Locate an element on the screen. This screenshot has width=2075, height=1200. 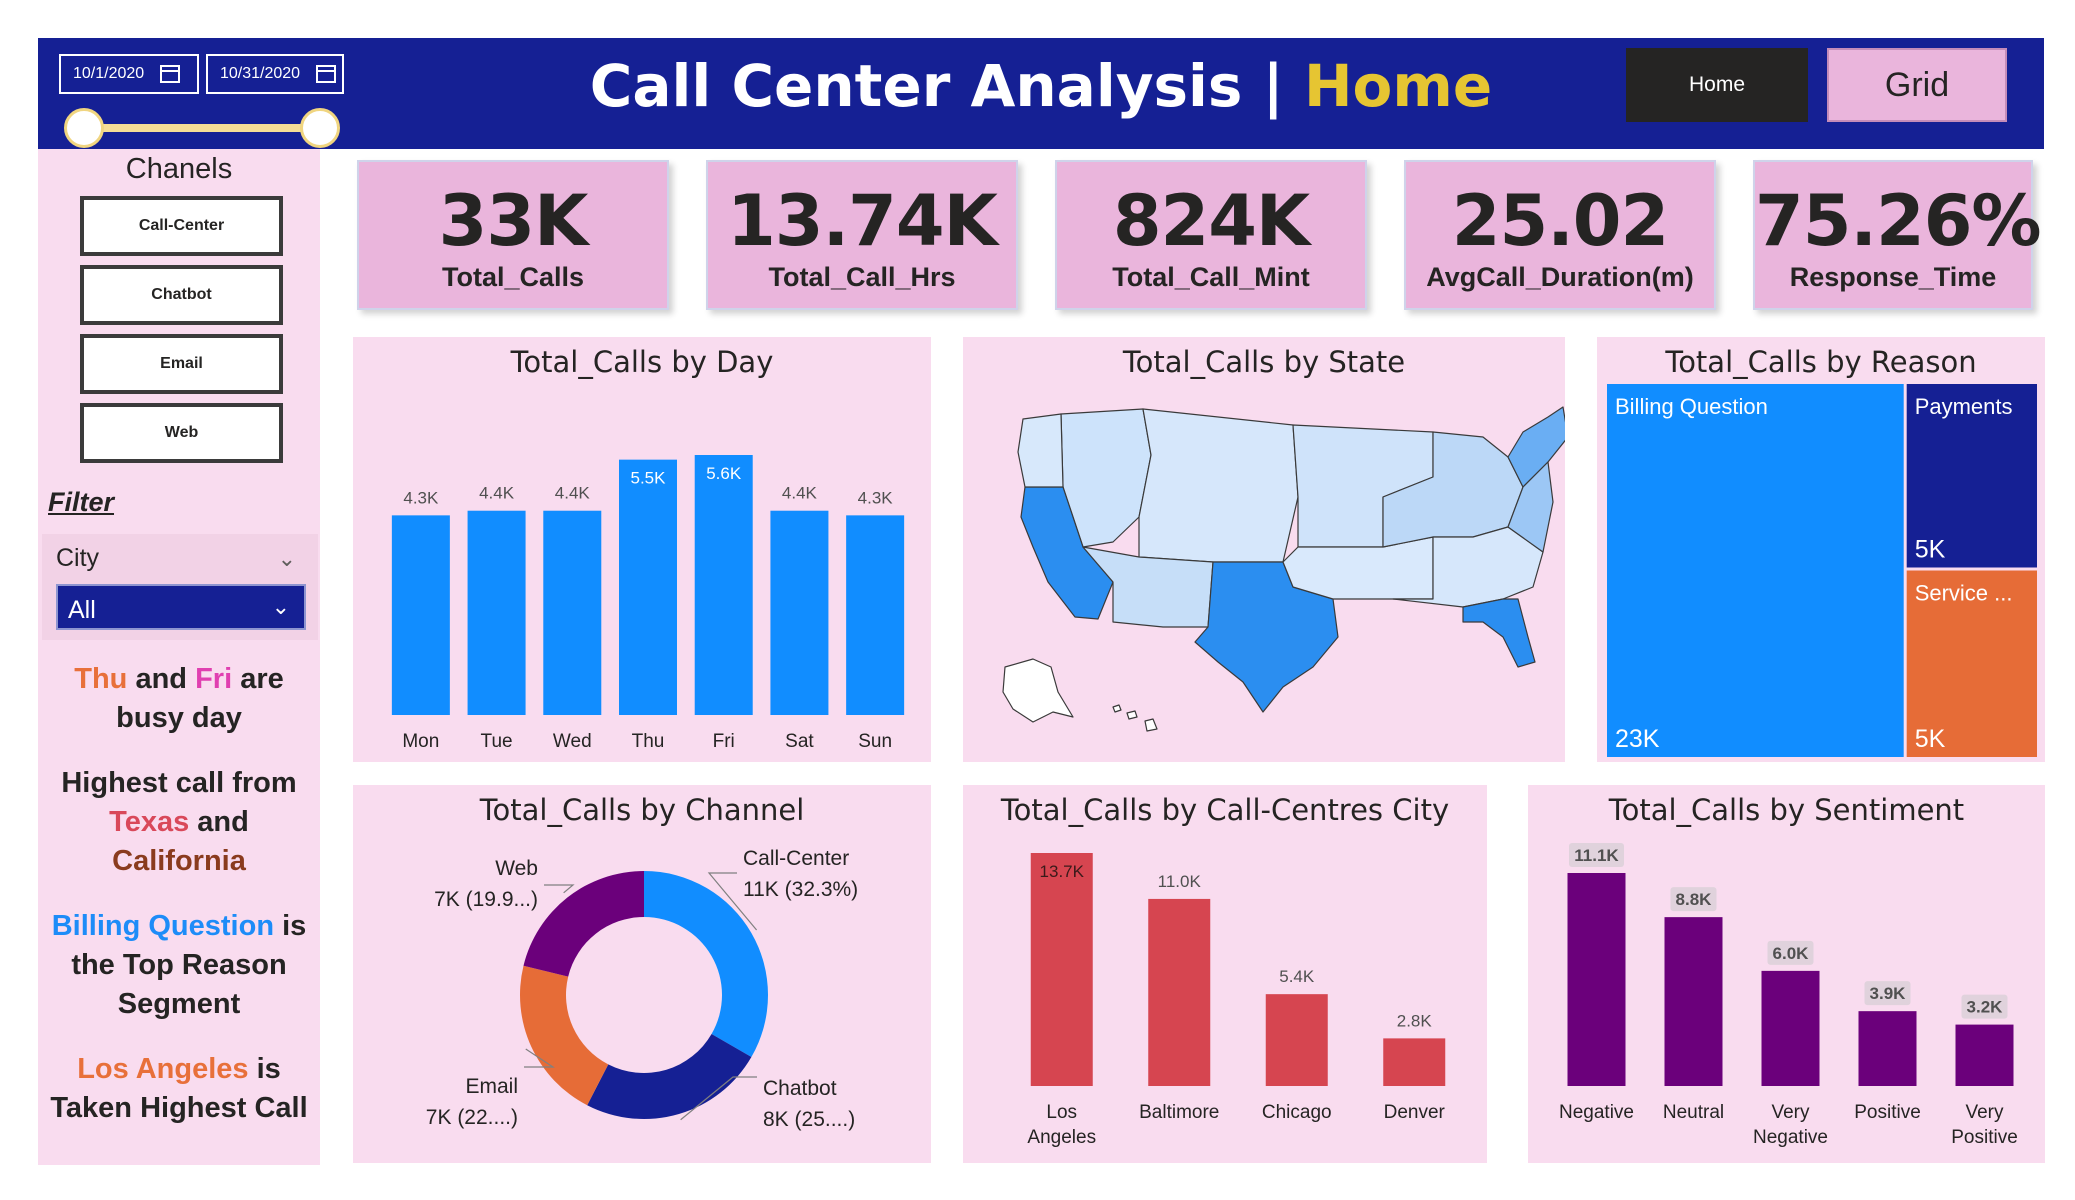
kpi-label: Response_Time is located at coordinates (1893, 277).